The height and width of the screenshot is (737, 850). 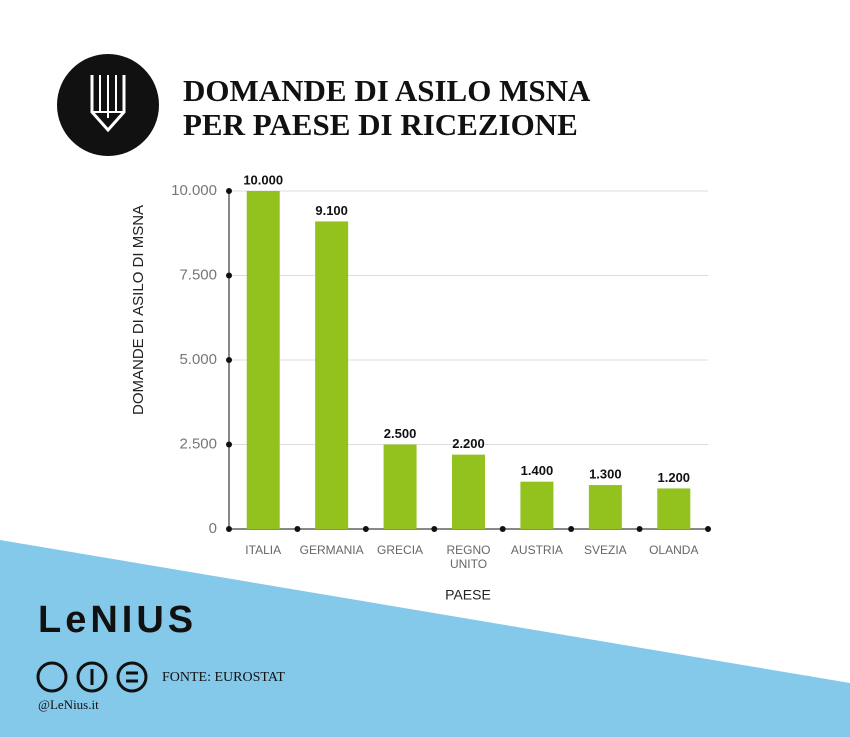 I want to click on source: FONTE: EUROSTAT, so click(x=223, y=677).